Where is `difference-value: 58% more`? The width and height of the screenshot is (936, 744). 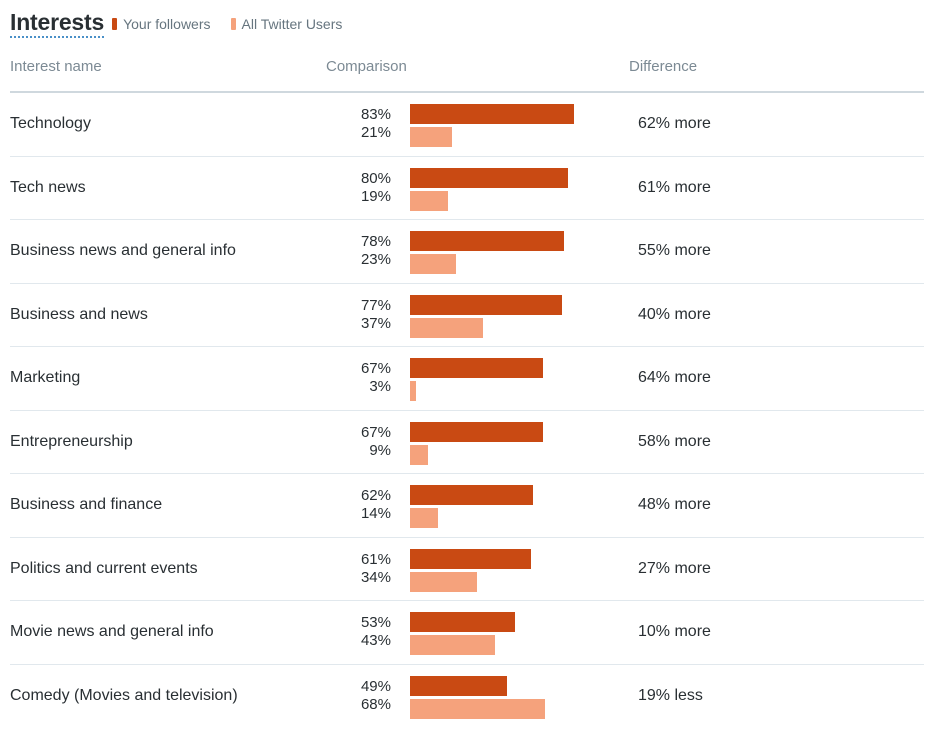 difference-value: 58% more is located at coordinates (674, 441).